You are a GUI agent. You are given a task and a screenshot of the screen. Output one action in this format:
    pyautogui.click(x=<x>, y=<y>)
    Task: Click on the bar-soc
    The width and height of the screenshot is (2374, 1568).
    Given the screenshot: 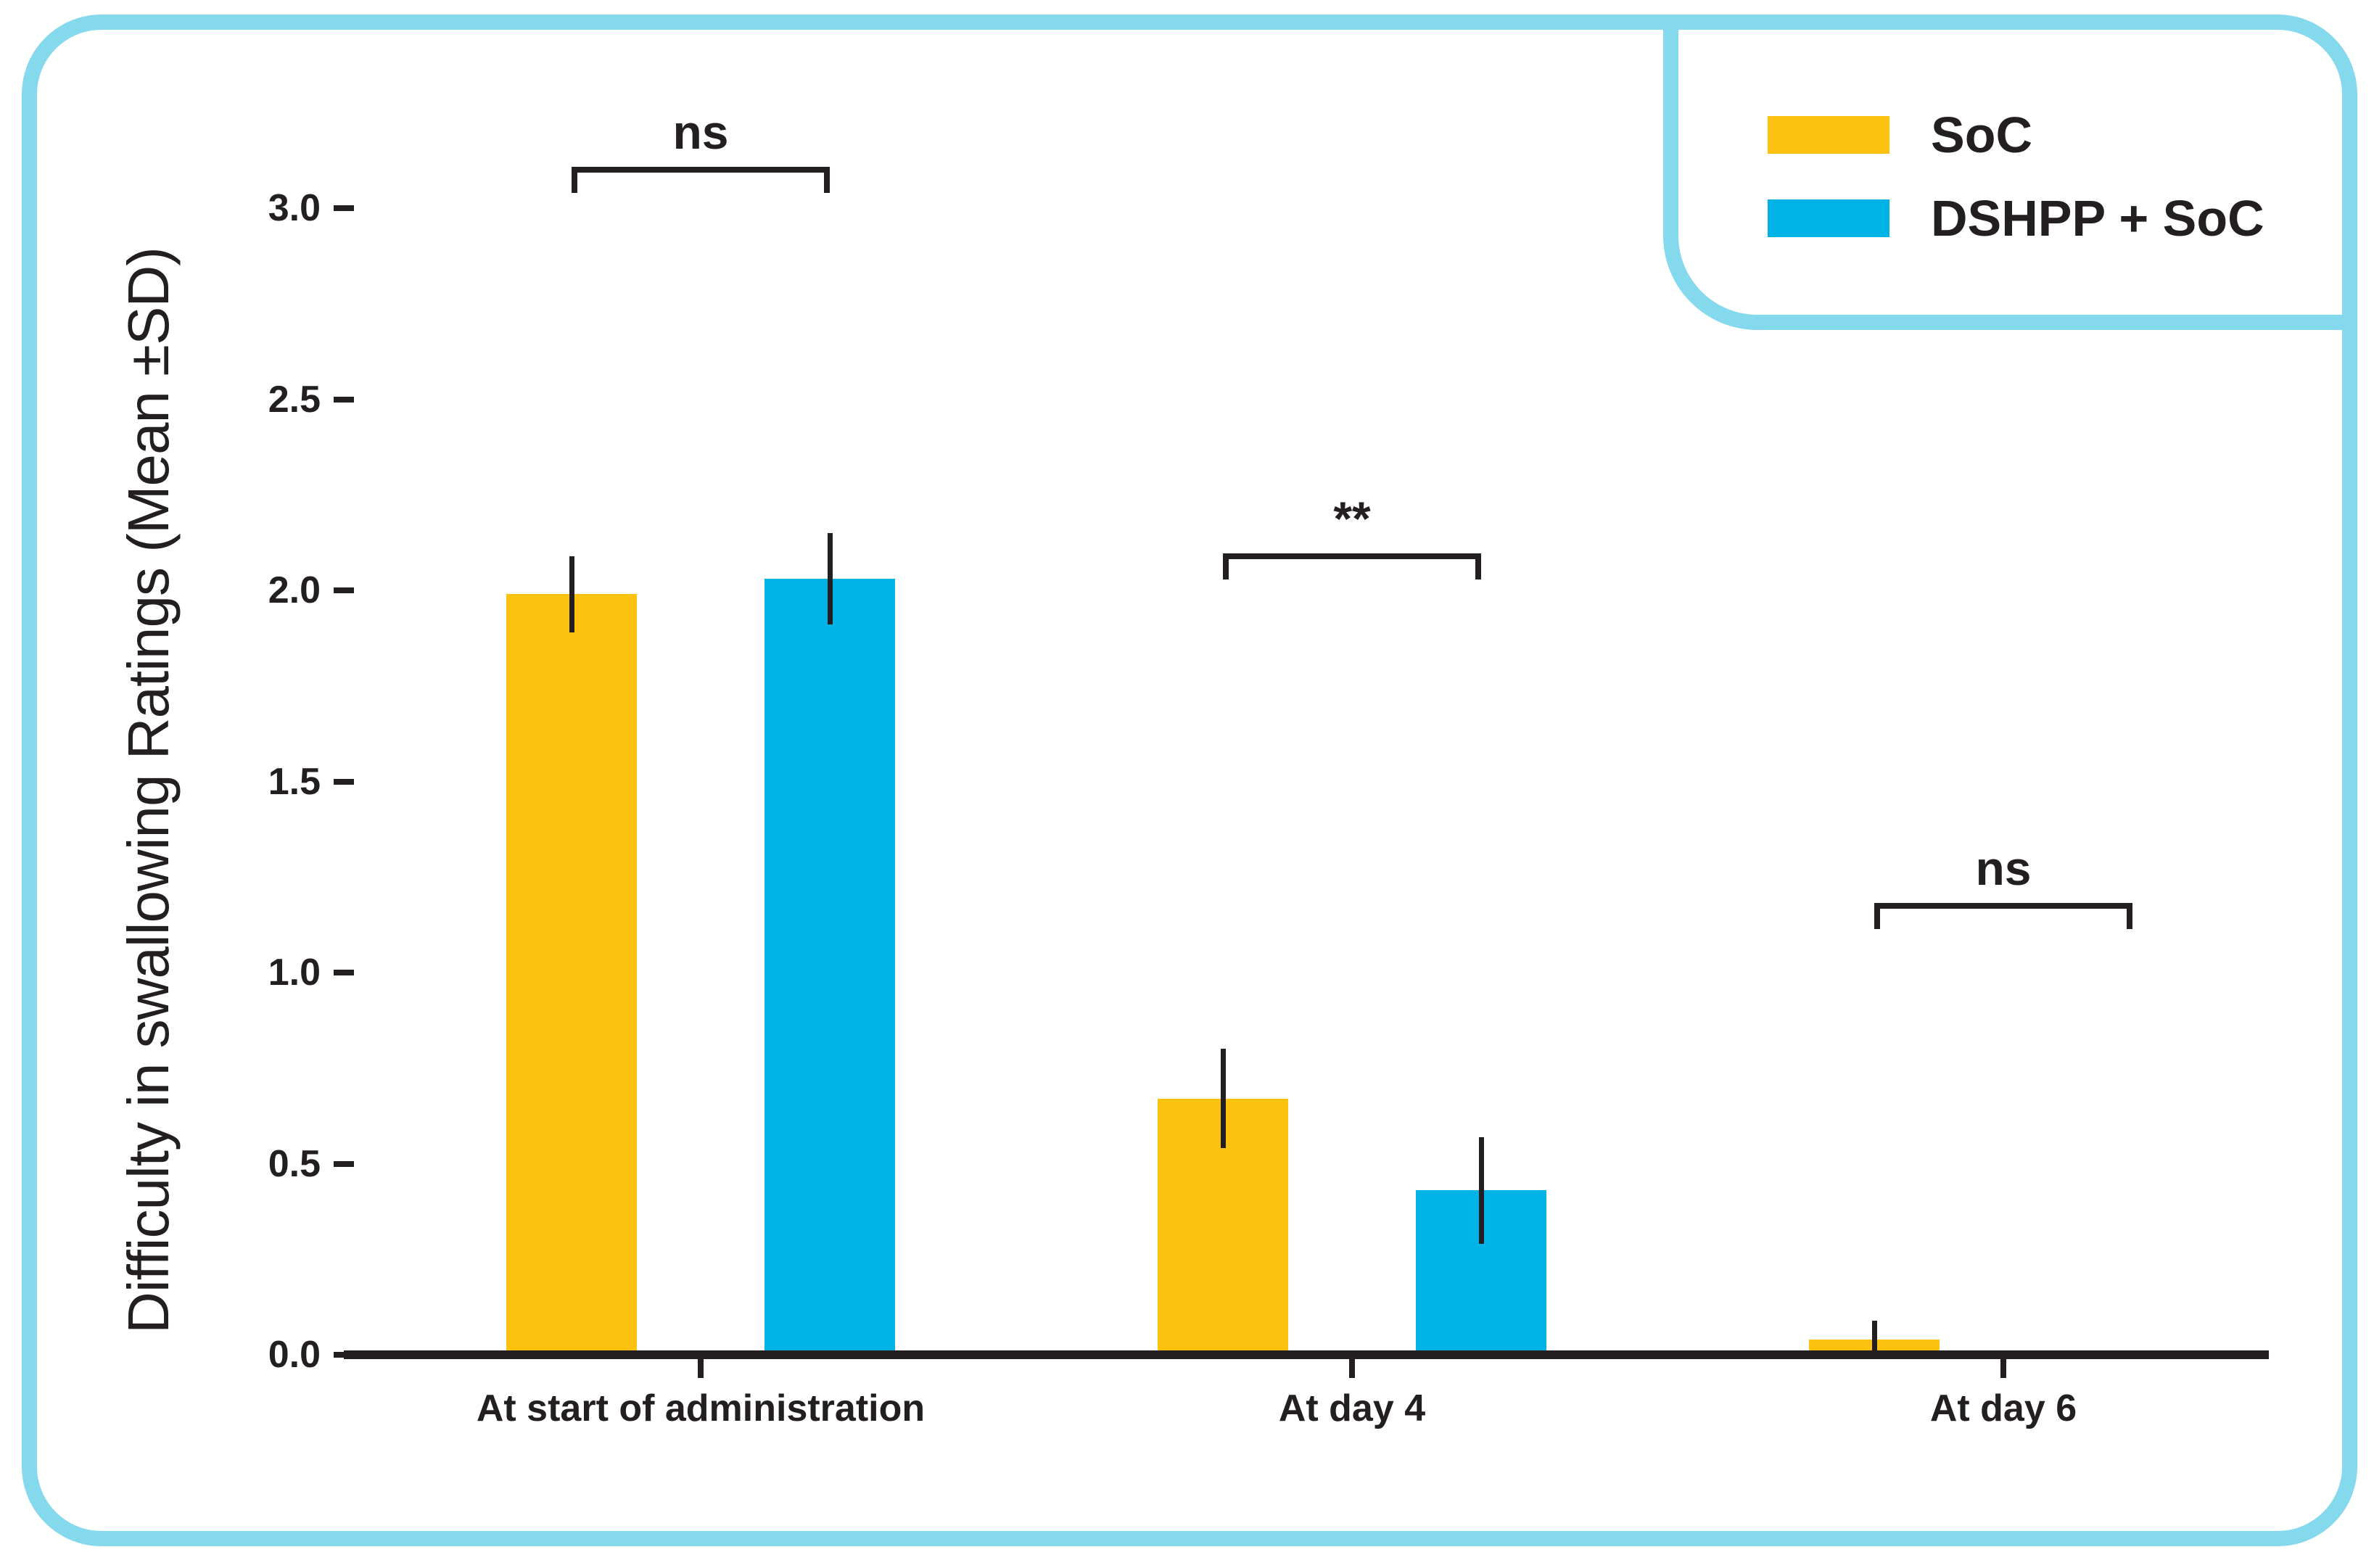 What is the action you would take?
    pyautogui.click(x=571, y=974)
    